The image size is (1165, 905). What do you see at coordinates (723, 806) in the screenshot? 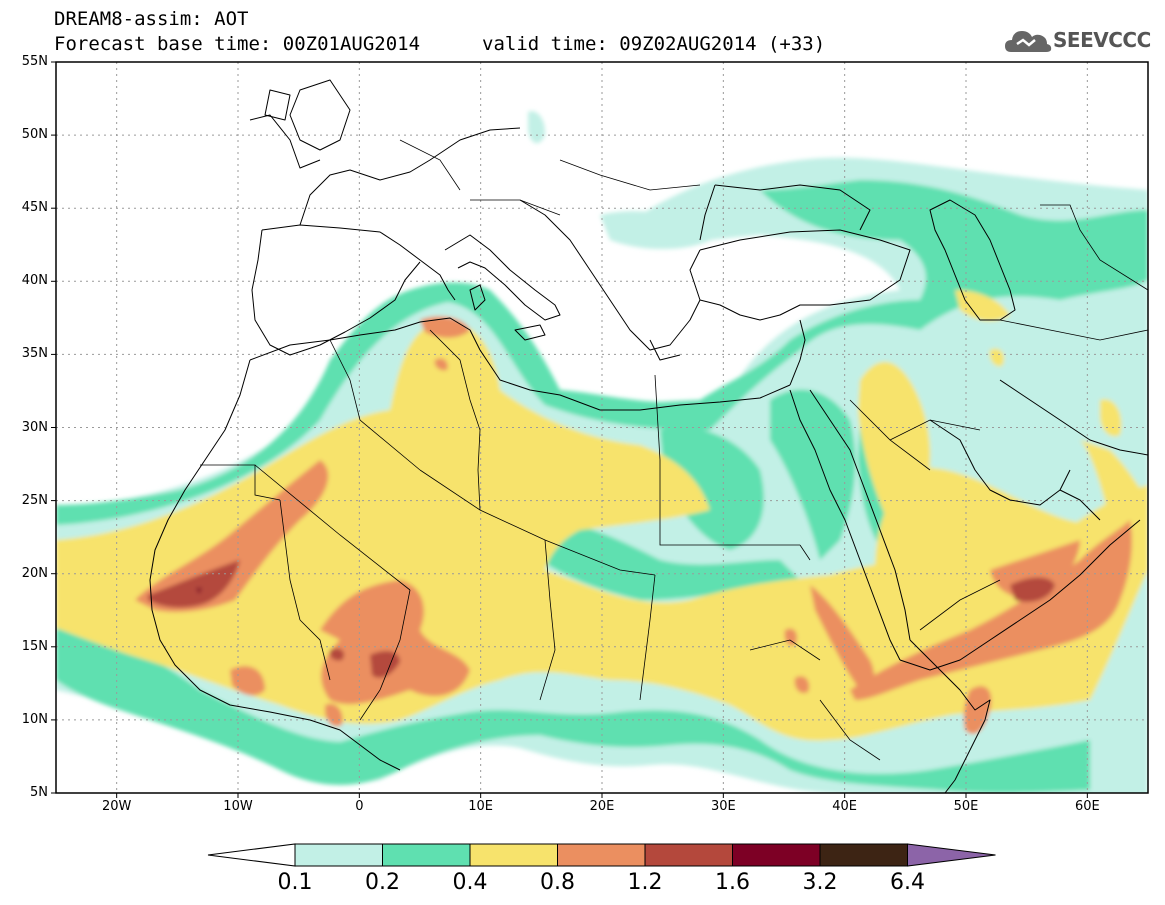
I see `lon-label: 30E` at bounding box center [723, 806].